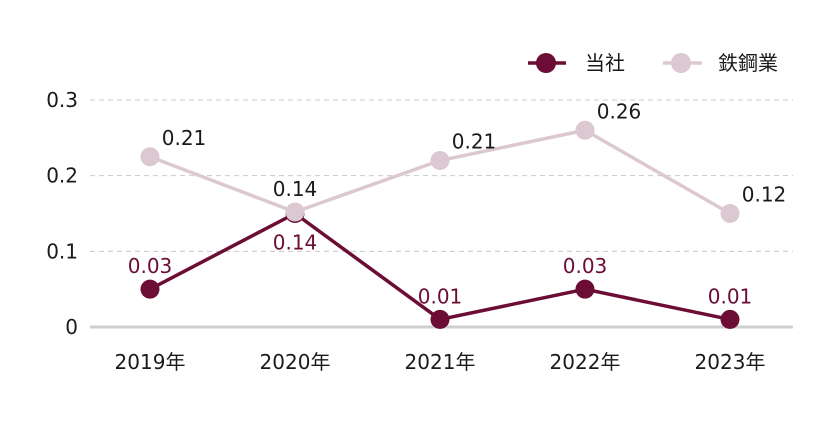 The height and width of the screenshot is (425, 836). Describe the element at coordinates (748, 63) in the screenshot. I see `legend-label-industry: 鉄鋼業` at that location.